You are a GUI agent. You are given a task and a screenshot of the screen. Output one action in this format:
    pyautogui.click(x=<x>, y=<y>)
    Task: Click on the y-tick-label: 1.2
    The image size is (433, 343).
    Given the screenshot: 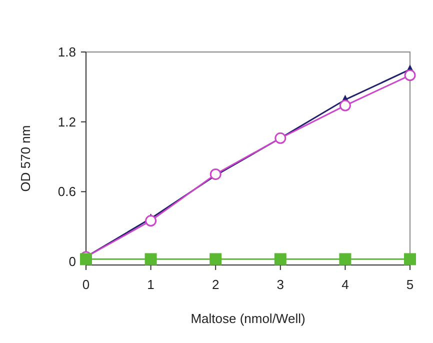 What is the action you would take?
    pyautogui.click(x=67, y=122)
    